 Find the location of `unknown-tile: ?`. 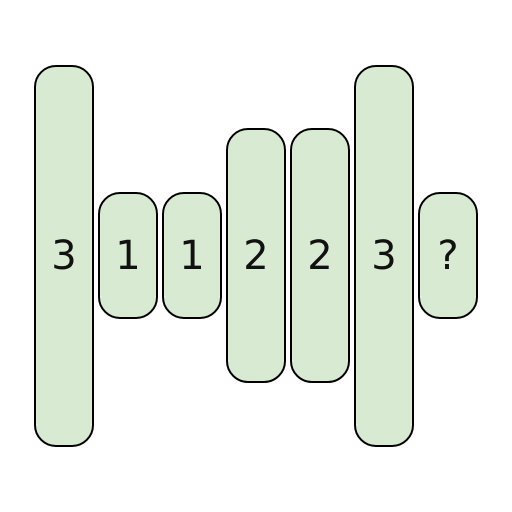

unknown-tile: ? is located at coordinates (448, 255).